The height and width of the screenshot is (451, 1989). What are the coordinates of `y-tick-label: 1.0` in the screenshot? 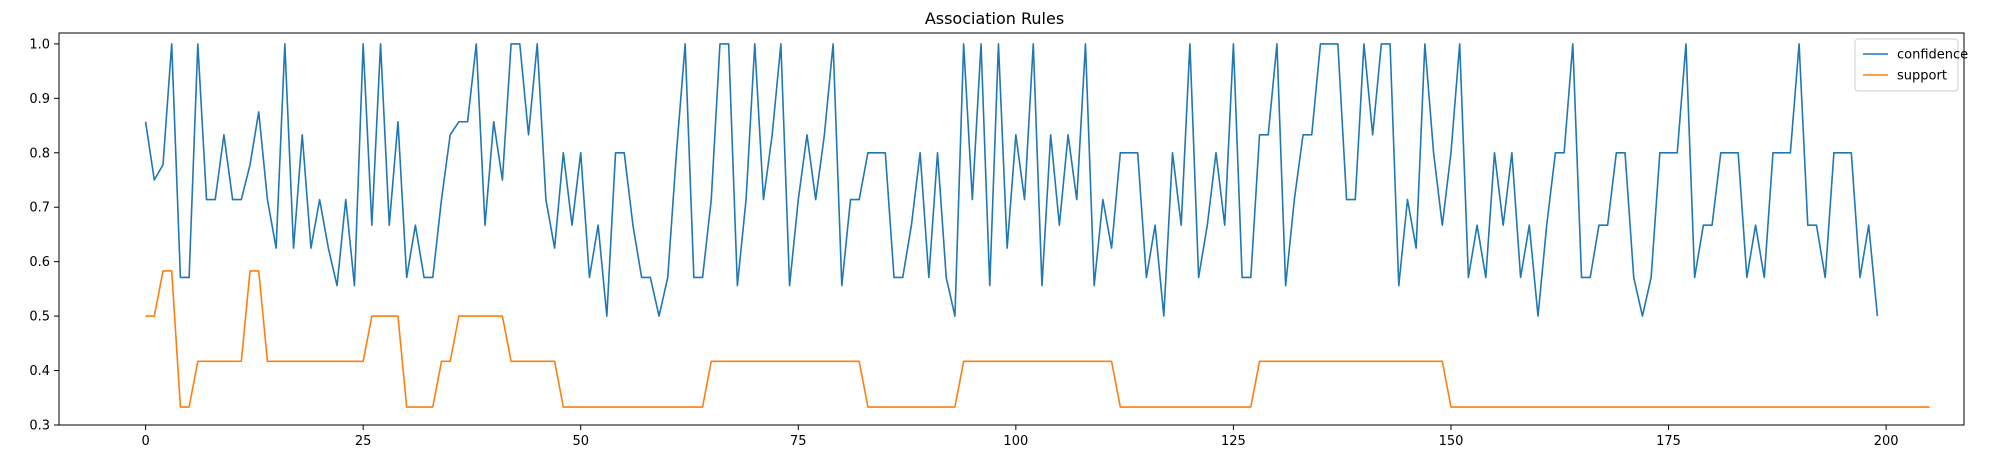 It's located at (39, 44).